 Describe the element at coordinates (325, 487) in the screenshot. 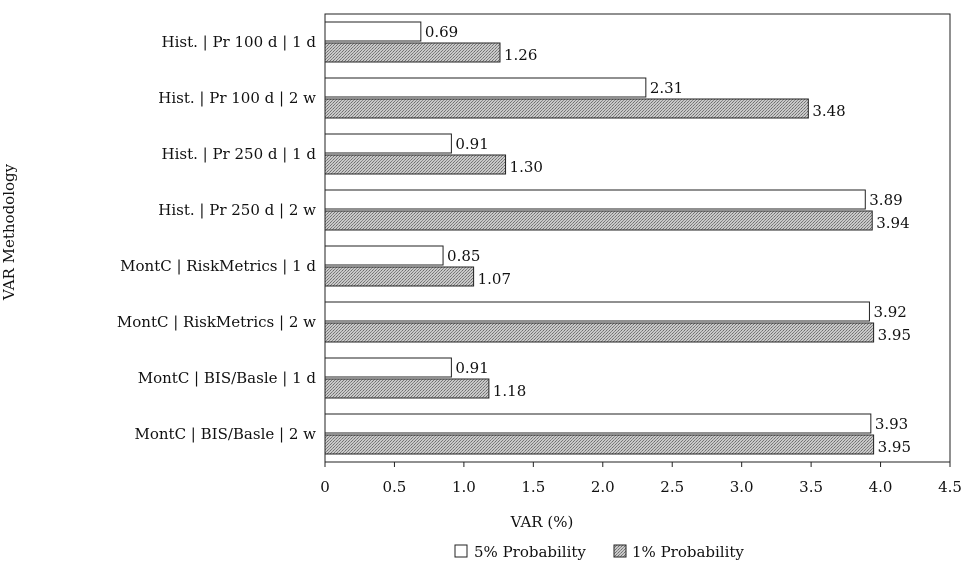

I see `x-tick-label: 0` at that location.